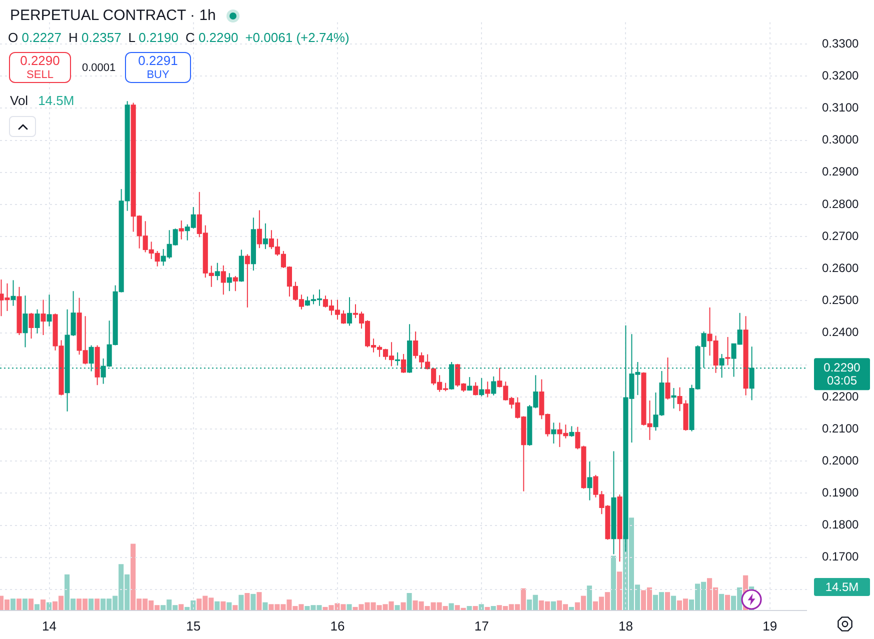  I want to click on y-tick-label: 0.1700, so click(841, 557).